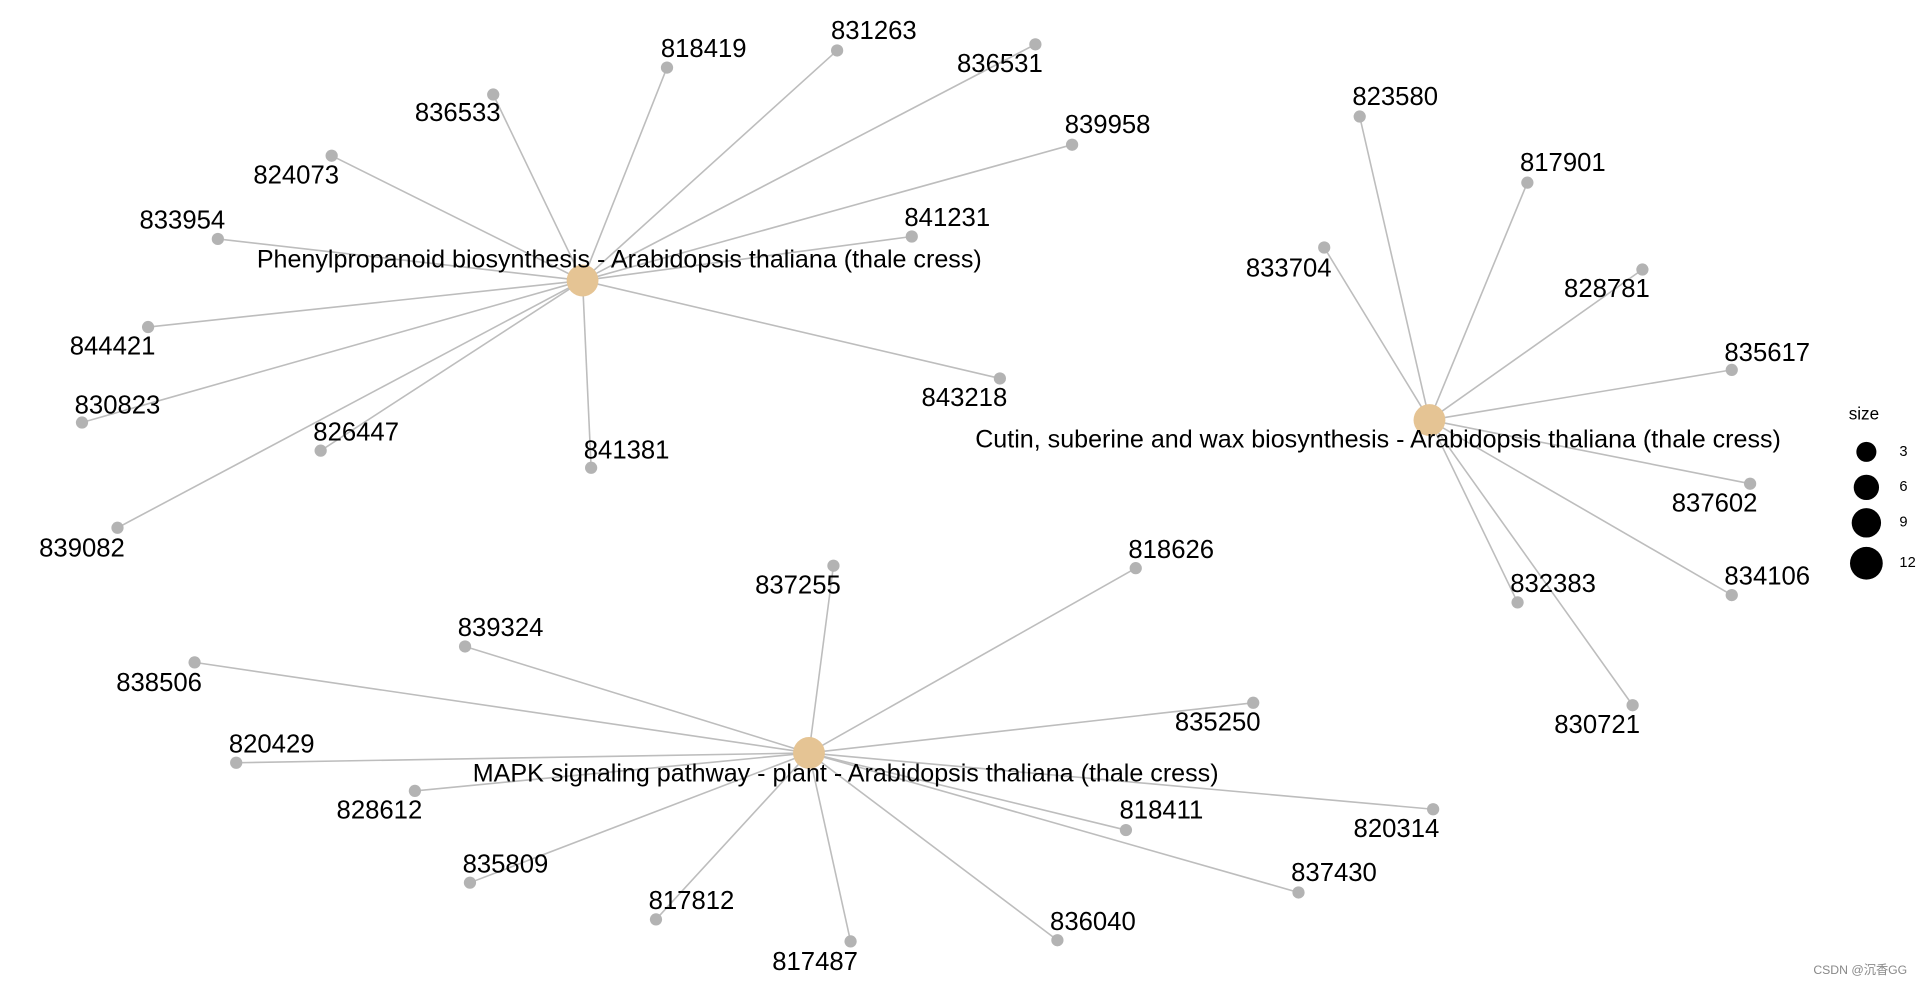 This screenshot has width=1919, height=987. What do you see at coordinates (1907, 563) in the screenshot?
I see `legend-label: 12` at bounding box center [1907, 563].